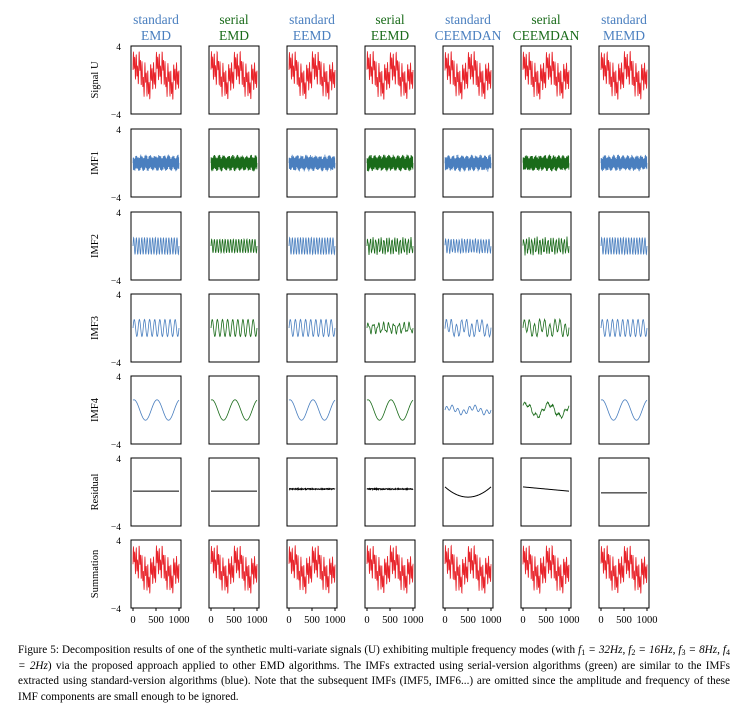 This screenshot has width=739, height=728. Describe the element at coordinates (95, 492) in the screenshot. I see `row-label: Residual` at that location.